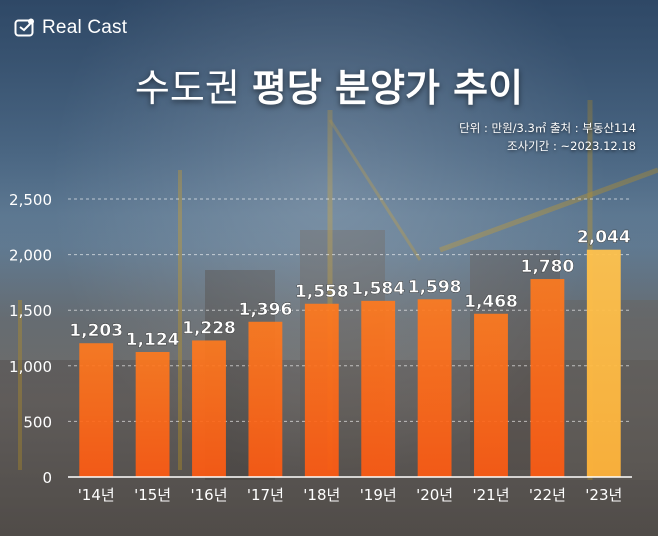  What do you see at coordinates (547, 495) in the screenshot?
I see `x-tick-label: '22년` at bounding box center [547, 495].